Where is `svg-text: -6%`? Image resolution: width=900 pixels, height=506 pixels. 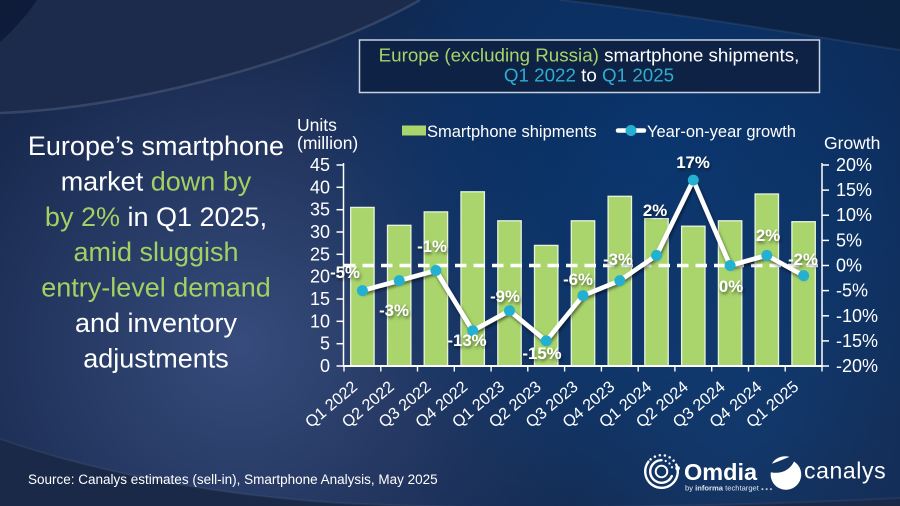 svg-text: -6% is located at coordinates (578, 279).